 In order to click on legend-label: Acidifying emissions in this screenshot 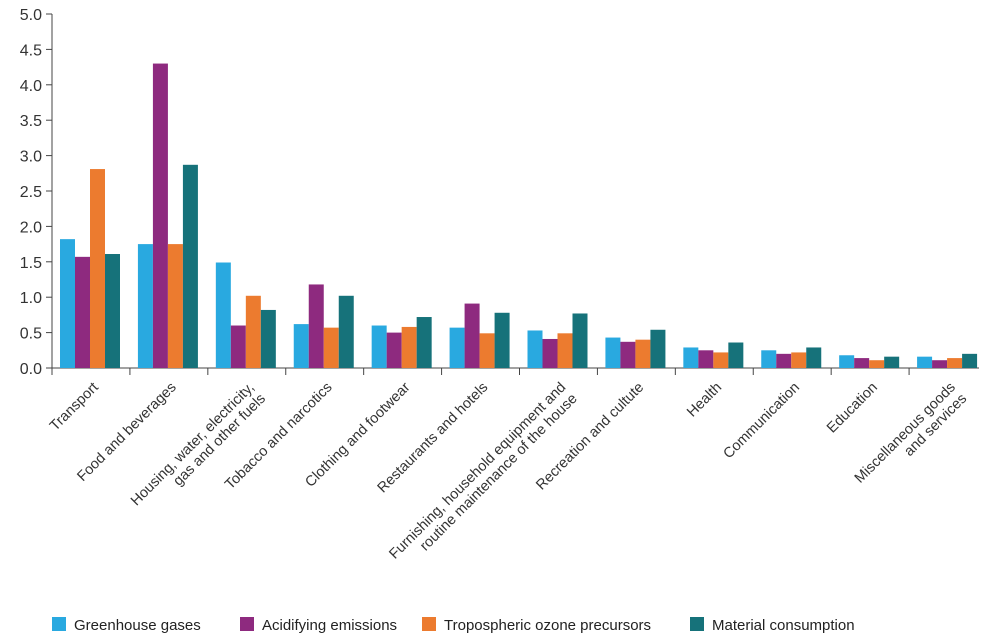, I will do `click(329, 625)`.